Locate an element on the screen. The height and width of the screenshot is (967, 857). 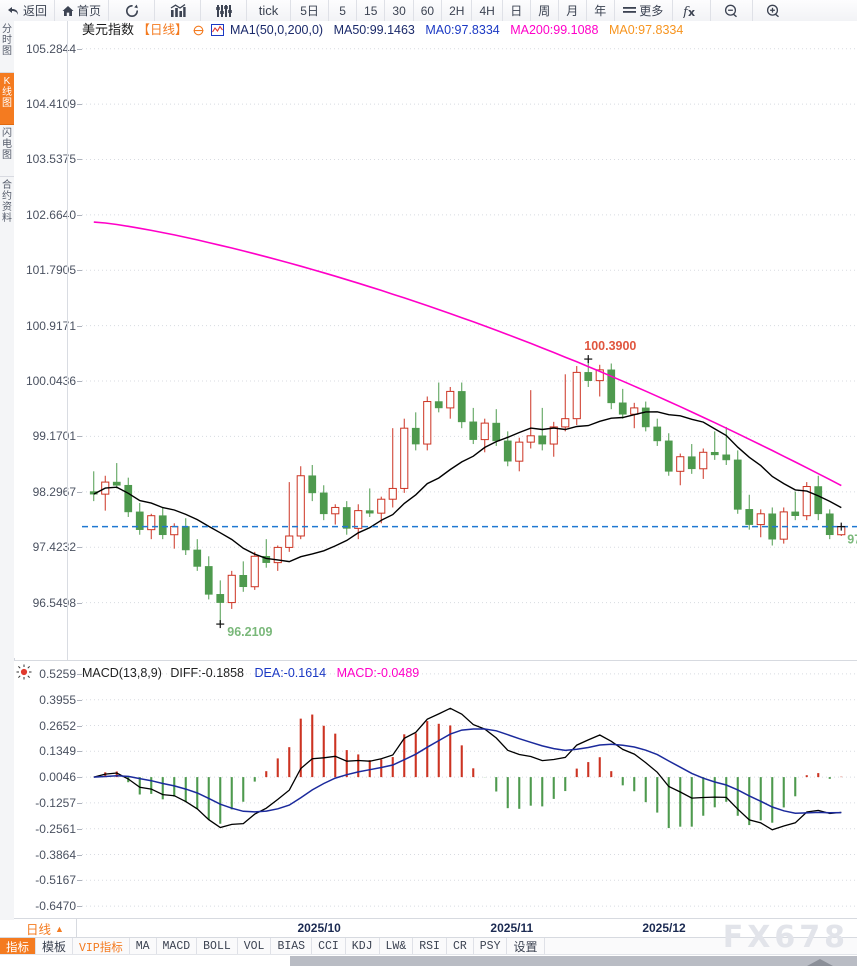
y-axis-tick: -0.2561 is located at coordinates (55, 829).